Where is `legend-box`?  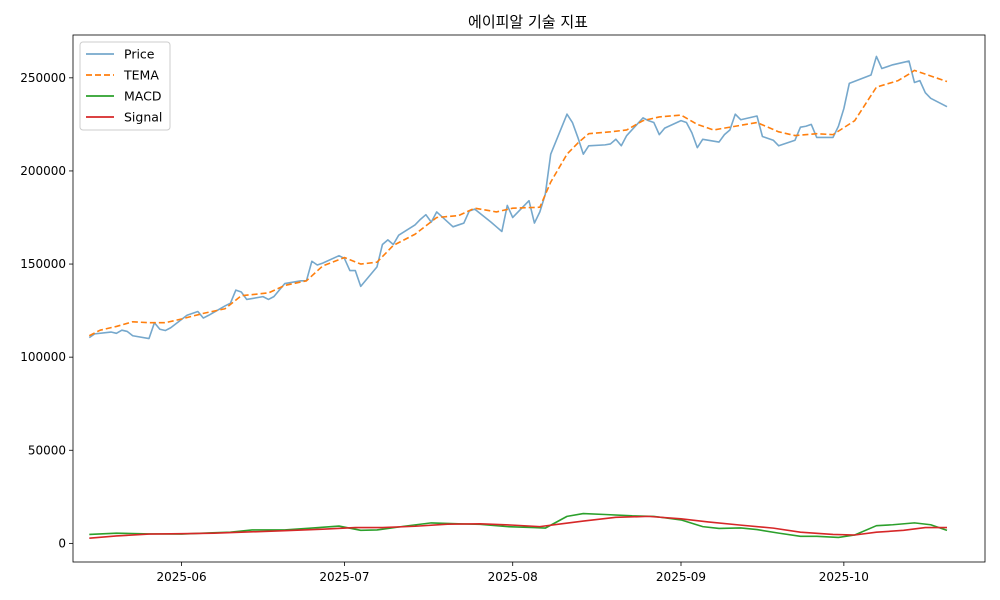 legend-box is located at coordinates (125, 86).